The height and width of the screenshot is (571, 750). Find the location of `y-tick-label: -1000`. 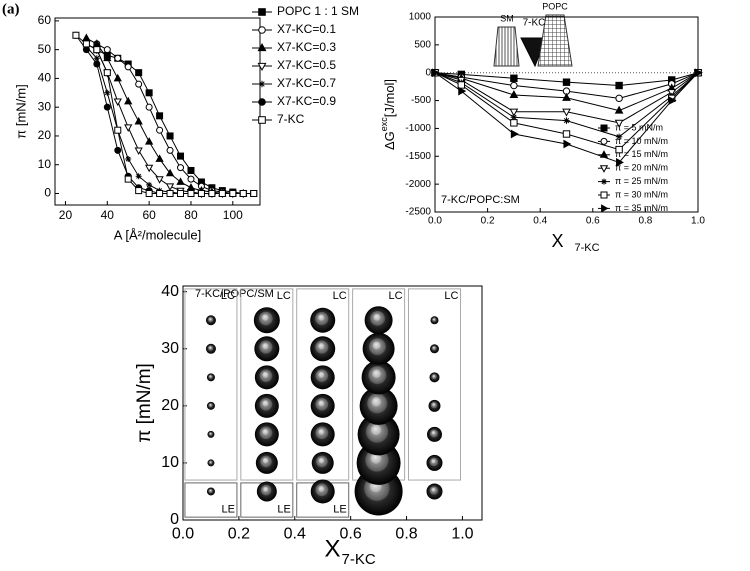

y-tick-label: -1000 is located at coordinates (418, 128).